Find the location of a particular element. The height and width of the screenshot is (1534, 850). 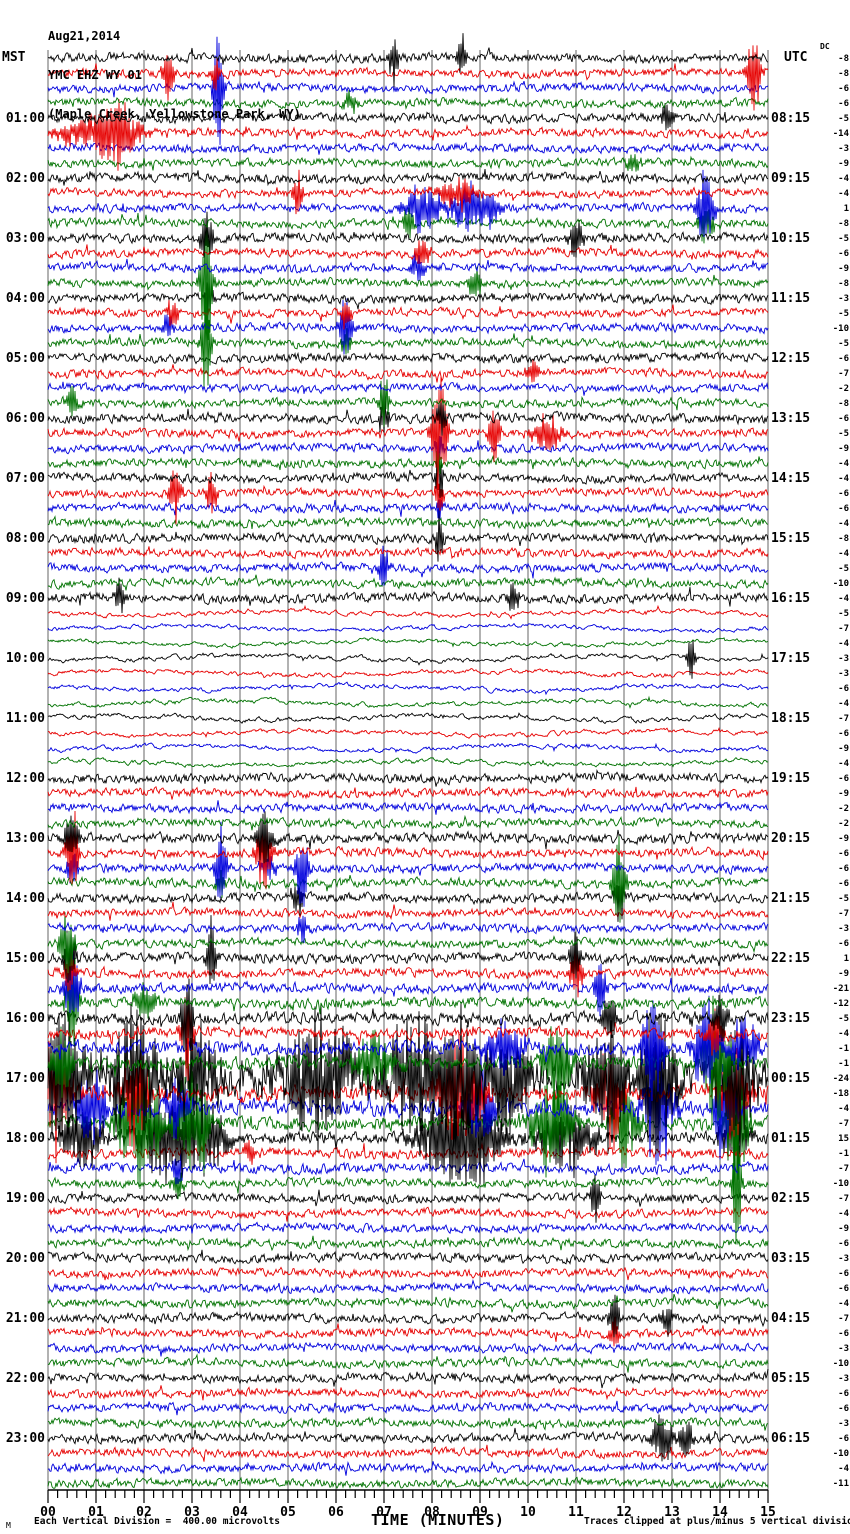

utc-hour-label: 05:15 is located at coordinates (790, 1378).